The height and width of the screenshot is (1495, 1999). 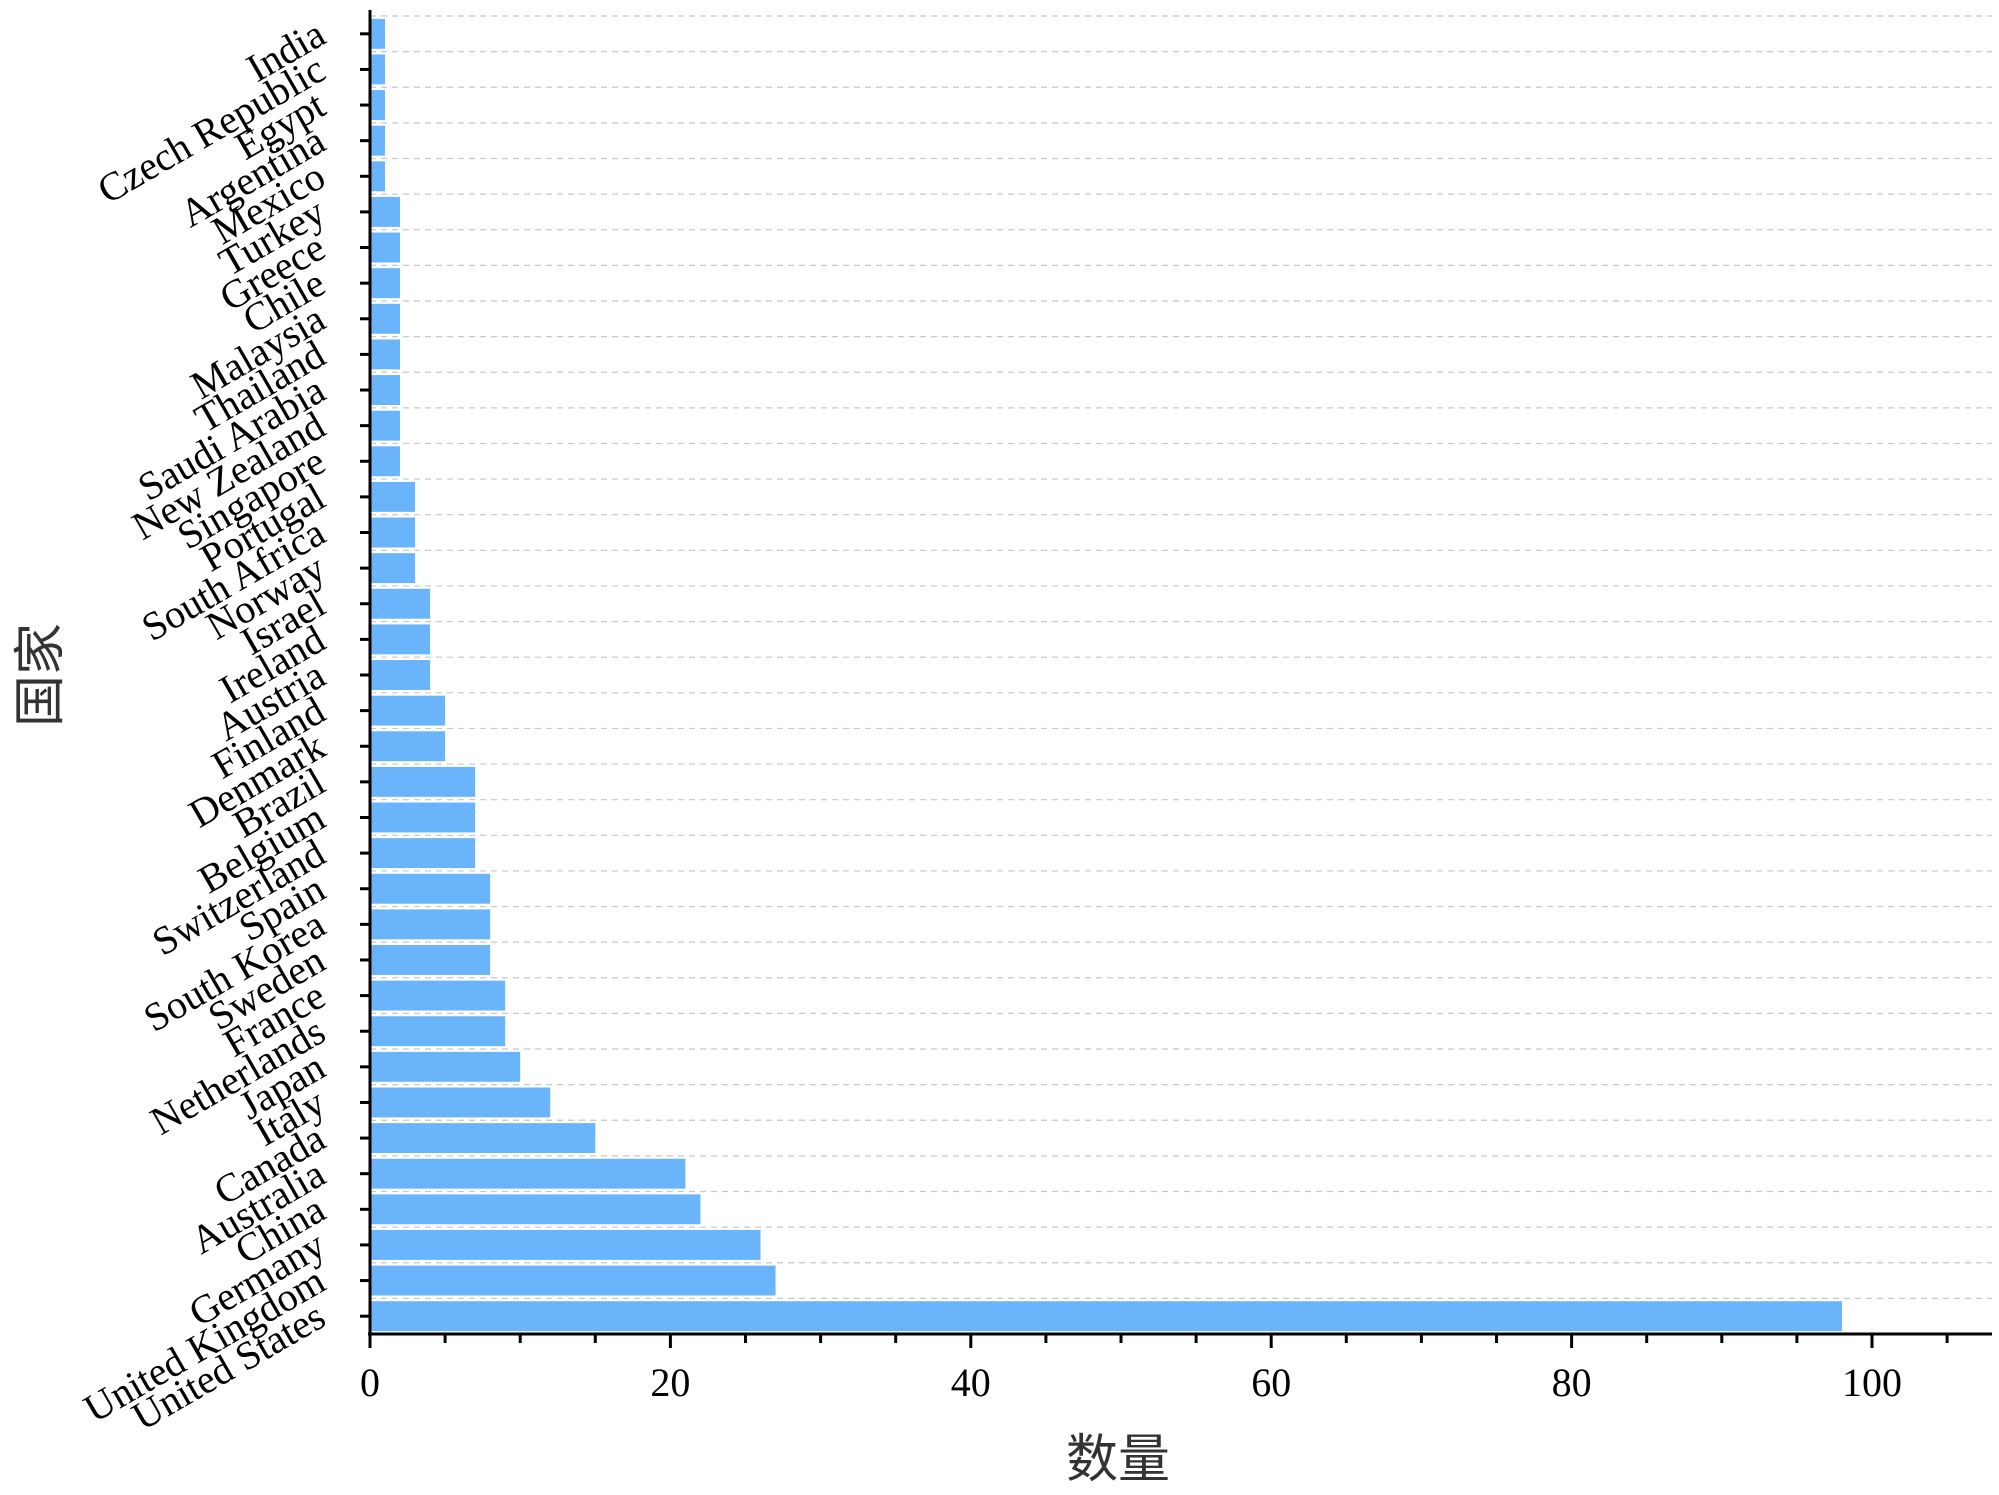 What do you see at coordinates (385, 461) in the screenshot?
I see `bar-singapore` at bounding box center [385, 461].